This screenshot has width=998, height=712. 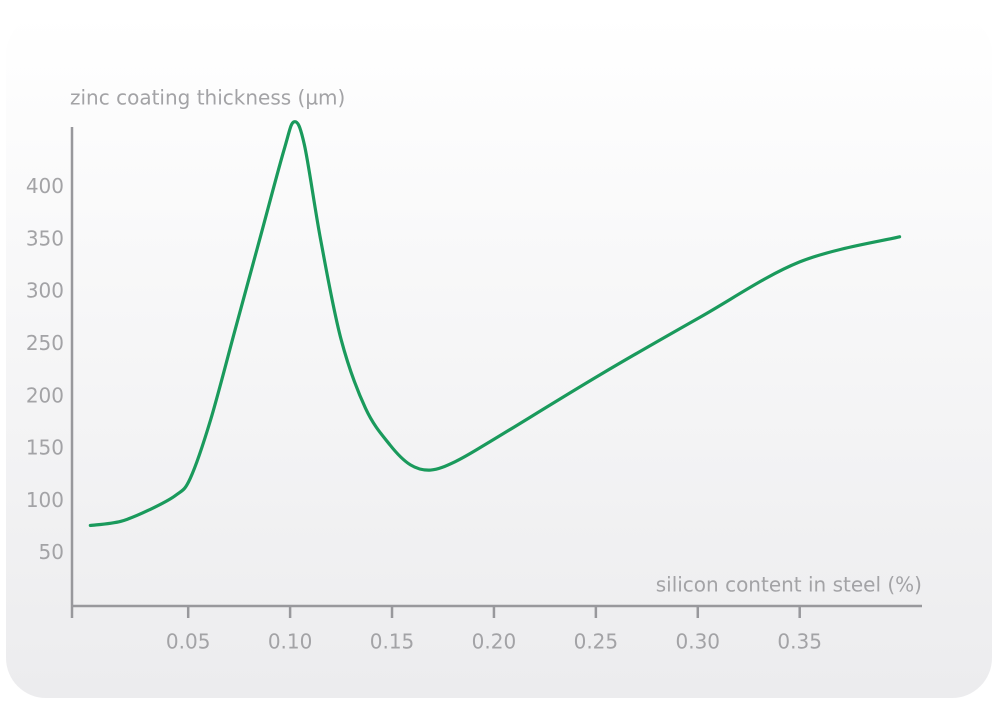 What do you see at coordinates (45, 186) in the screenshot?
I see `y-tick-label: 400` at bounding box center [45, 186].